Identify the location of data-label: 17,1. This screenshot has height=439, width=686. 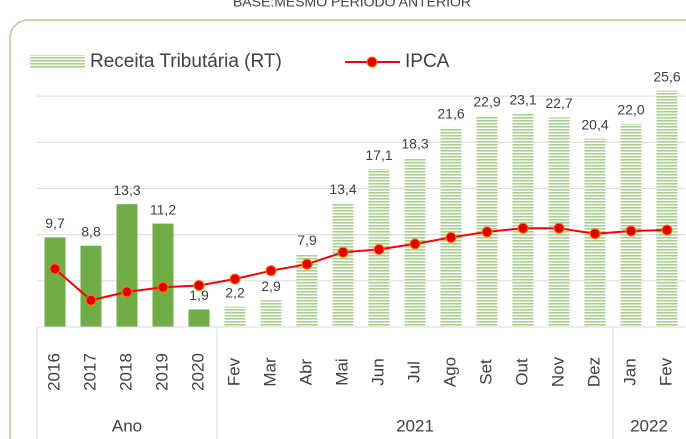
(378, 155).